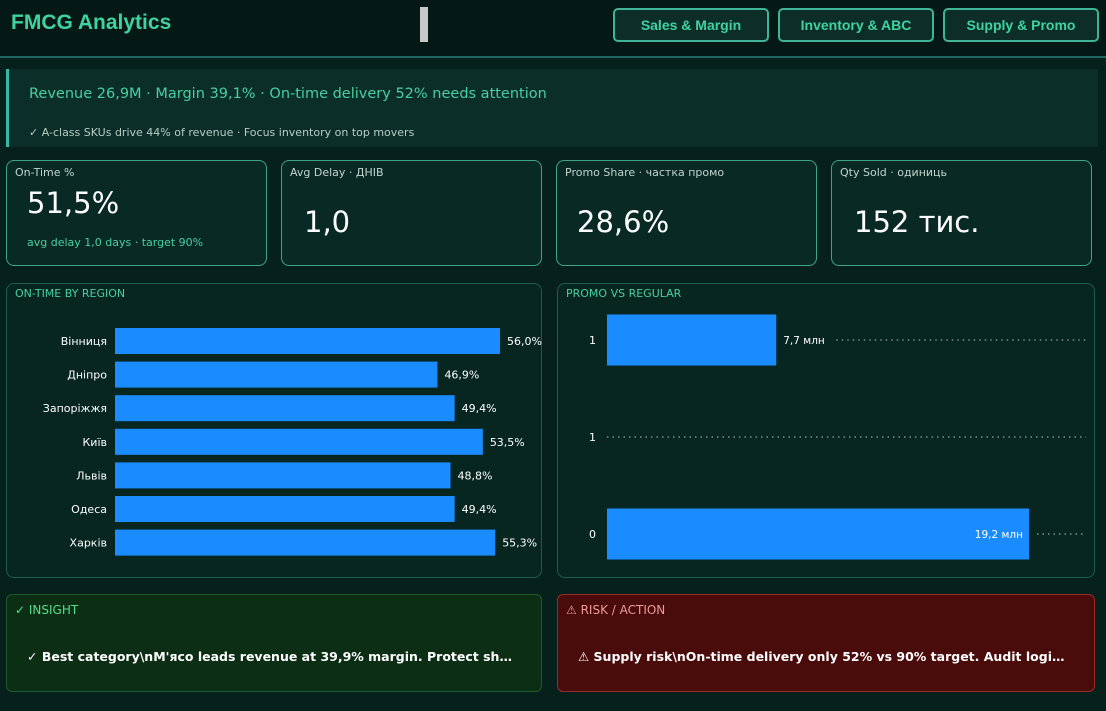 The image size is (1106, 711). Describe the element at coordinates (645, 172) in the screenshot. I see `kpi-label: Promo Share · частка промо` at that location.